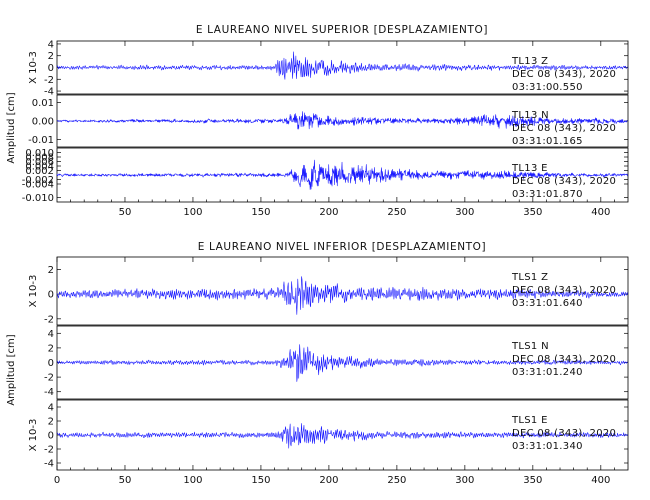 Image resolution: width=650 pixels, height=500 pixels. What do you see at coordinates (43, 122) in the screenshot?
I see `y-tick-label: 0.00` at bounding box center [43, 122].